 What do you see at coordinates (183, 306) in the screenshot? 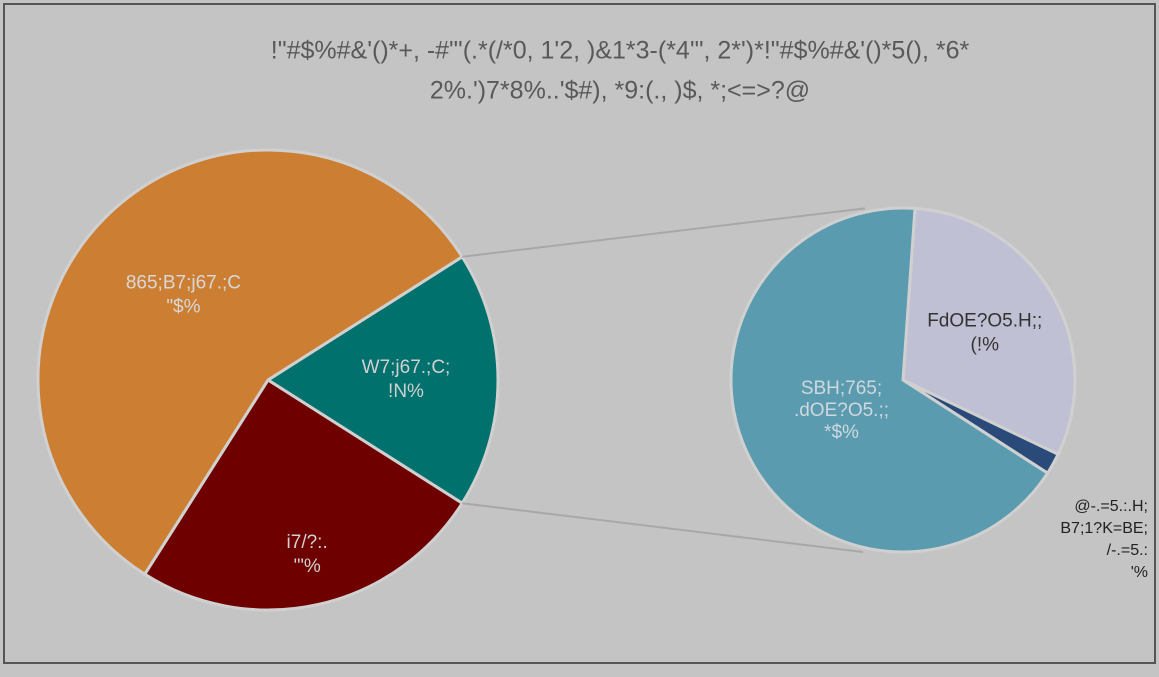
I see `slice-value-label: "$%` at bounding box center [183, 306].